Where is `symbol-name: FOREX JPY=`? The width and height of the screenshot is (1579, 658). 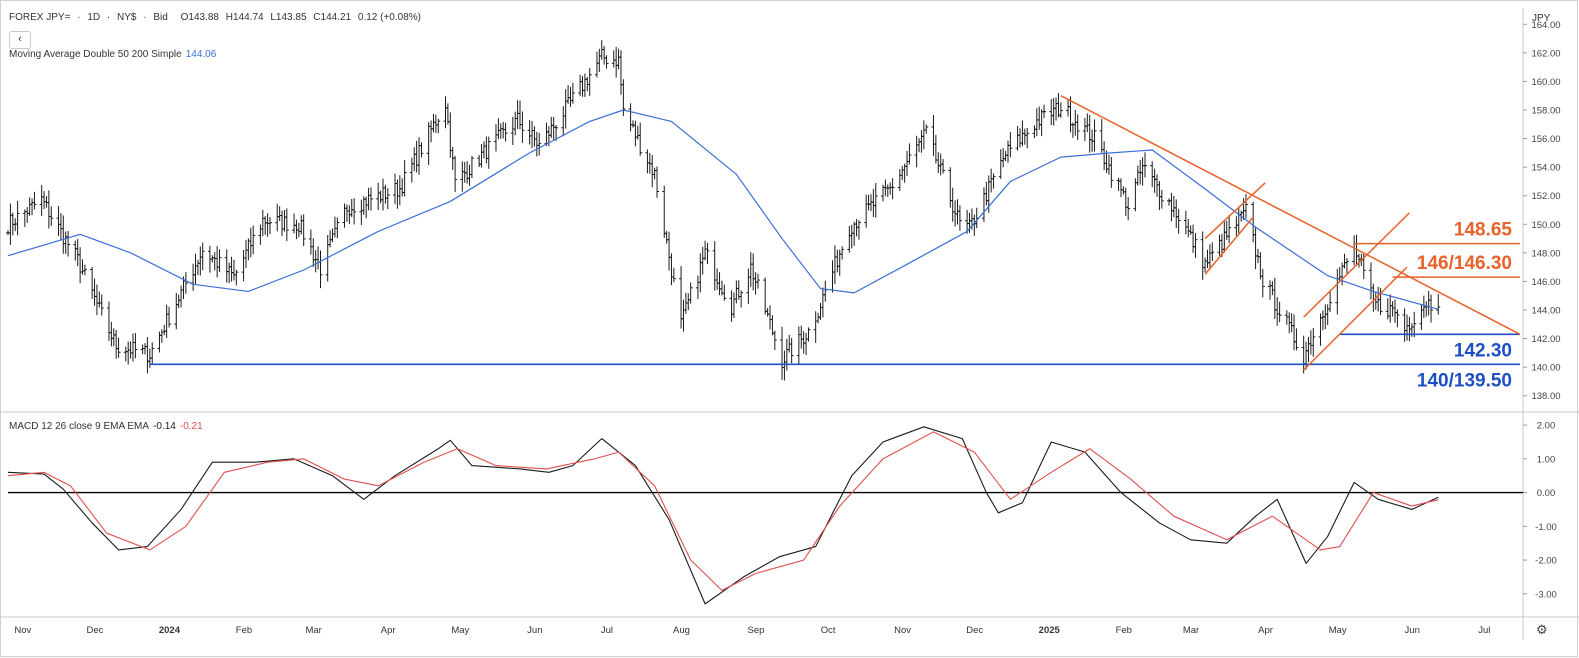
symbol-name: FOREX JPY= is located at coordinates (40, 17).